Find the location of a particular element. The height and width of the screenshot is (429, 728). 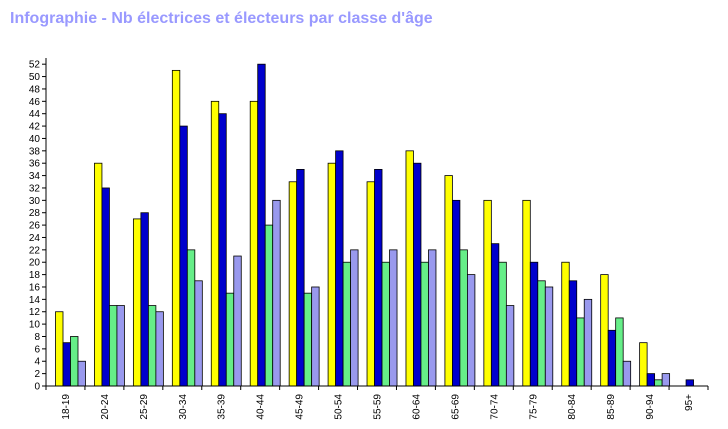

y-tick-label: 4 is located at coordinates (37, 362).